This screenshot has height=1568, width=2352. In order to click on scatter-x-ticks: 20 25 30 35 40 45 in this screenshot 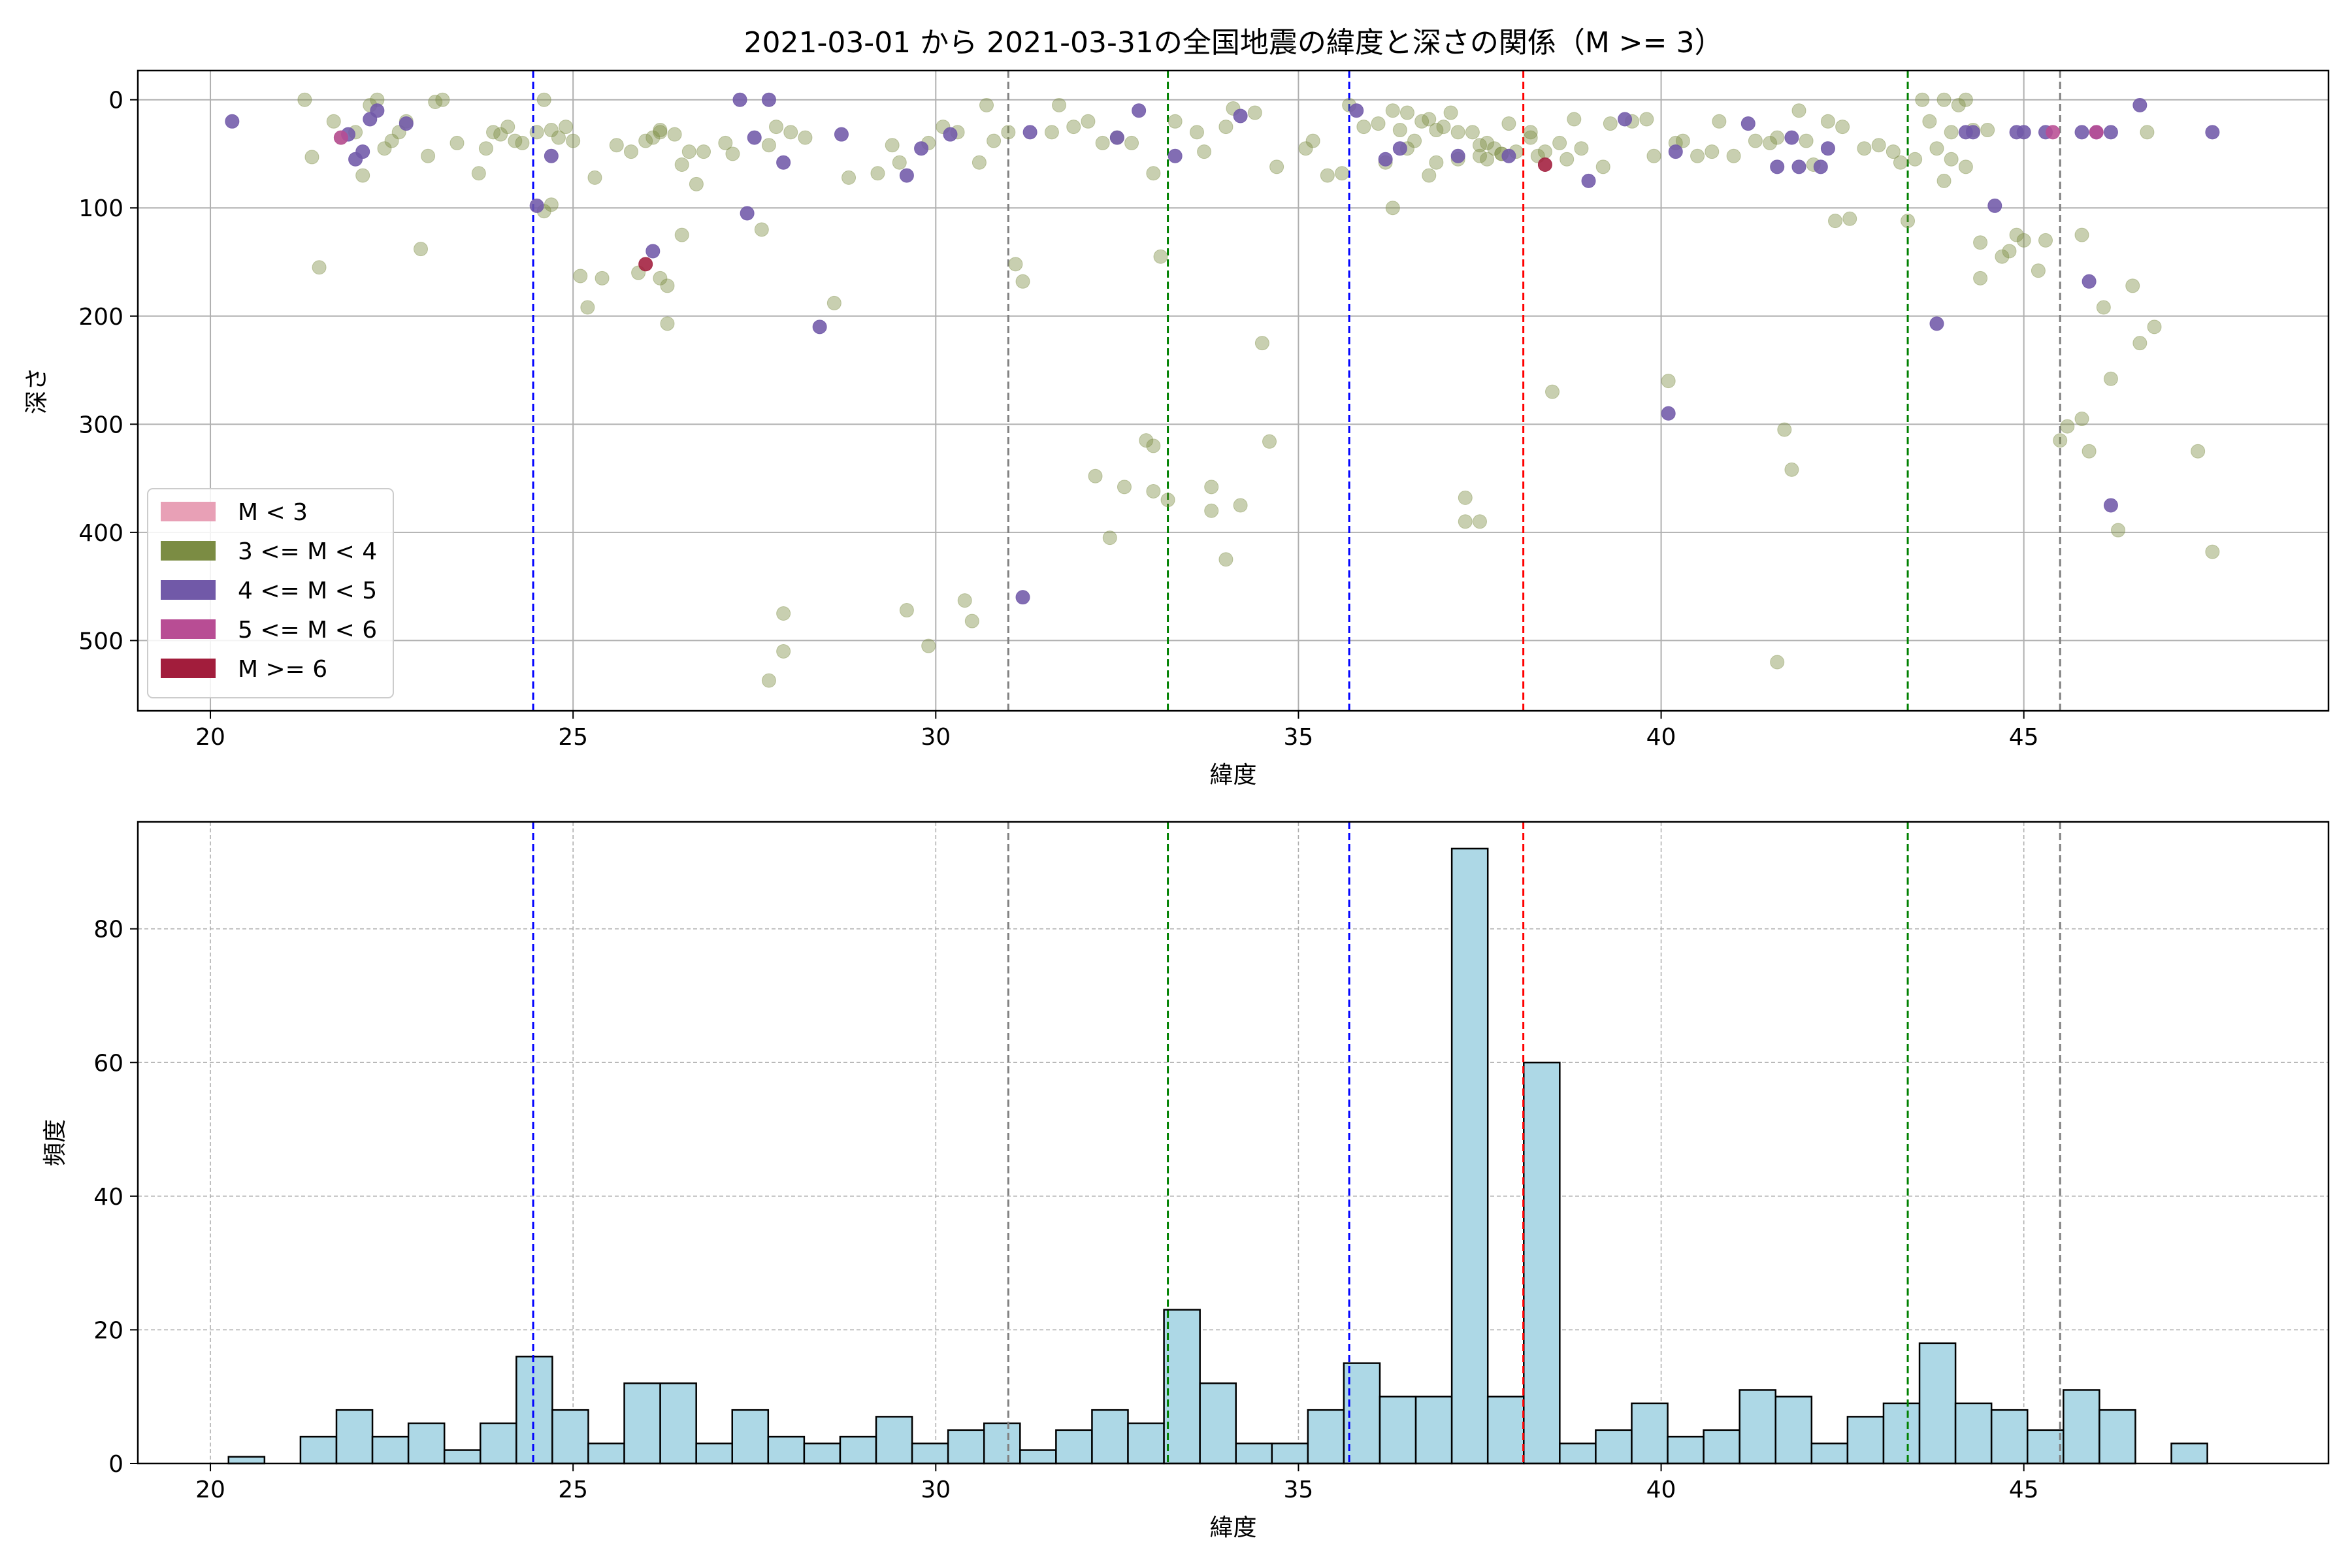, I will do `click(1117, 731)`.